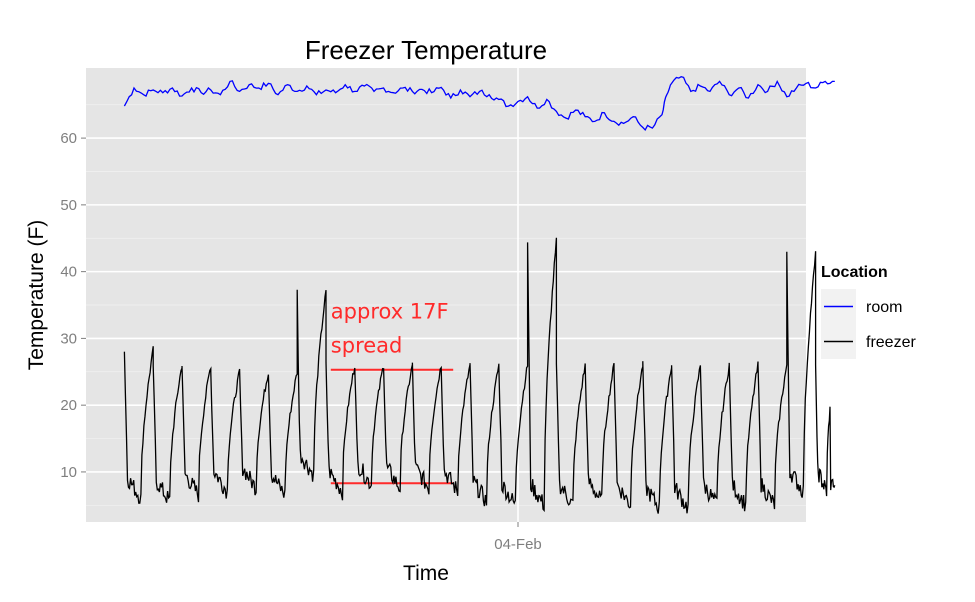 This screenshot has width=975, height=602. What do you see at coordinates (518, 544) in the screenshot?
I see `x-tick-label: 04-Feb` at bounding box center [518, 544].